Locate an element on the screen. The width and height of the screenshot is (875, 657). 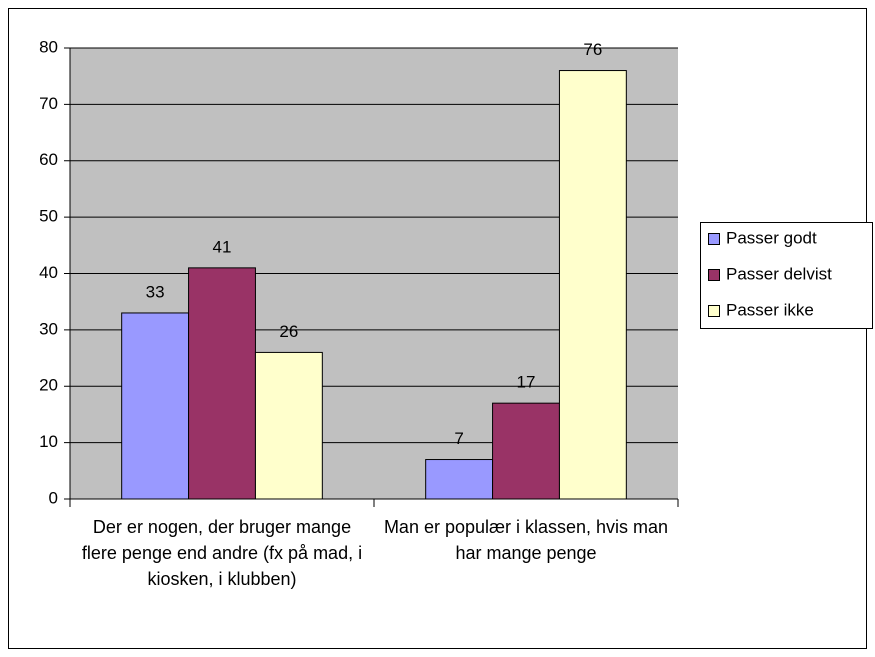
legend-label: Passer ikke is located at coordinates (770, 309).